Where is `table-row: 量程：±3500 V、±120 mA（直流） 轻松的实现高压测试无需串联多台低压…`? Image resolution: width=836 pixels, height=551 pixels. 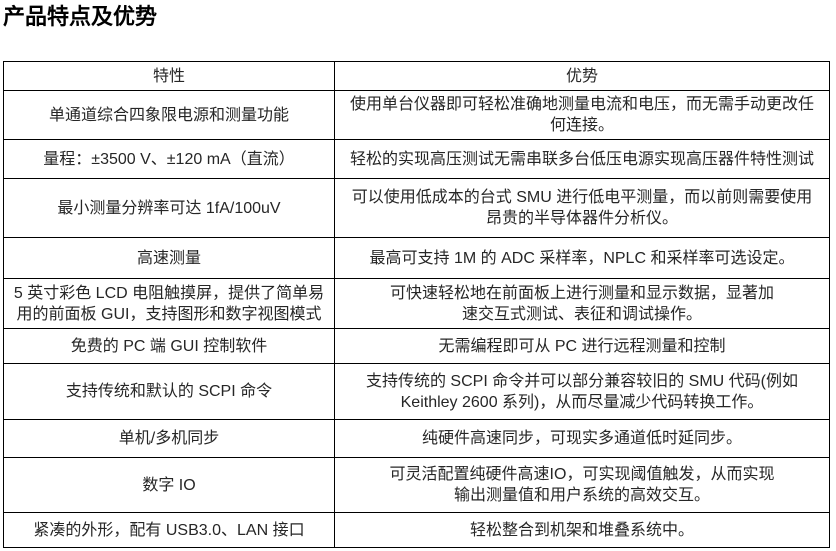 table-row: 量程：±3500 V、±120 mA（直流） 轻松的实现高压测试无需串联多台低压… is located at coordinates (416, 159).